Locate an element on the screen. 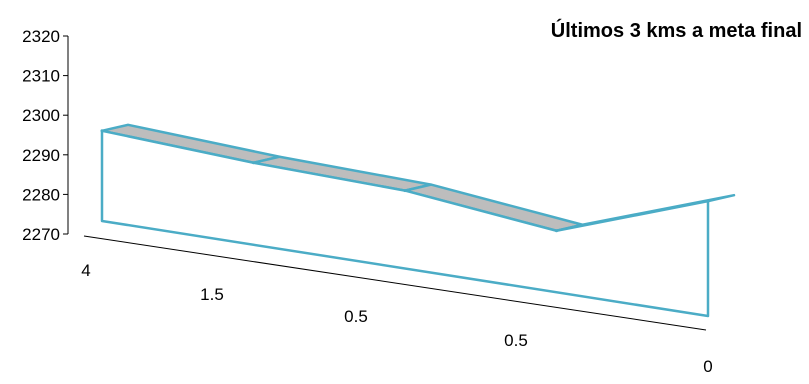  y-tick-label: 2270 is located at coordinates (41, 234).